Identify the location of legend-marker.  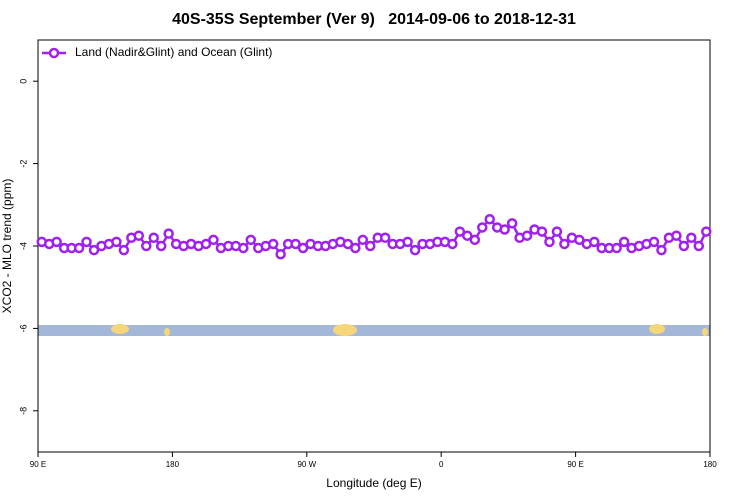
(54, 53).